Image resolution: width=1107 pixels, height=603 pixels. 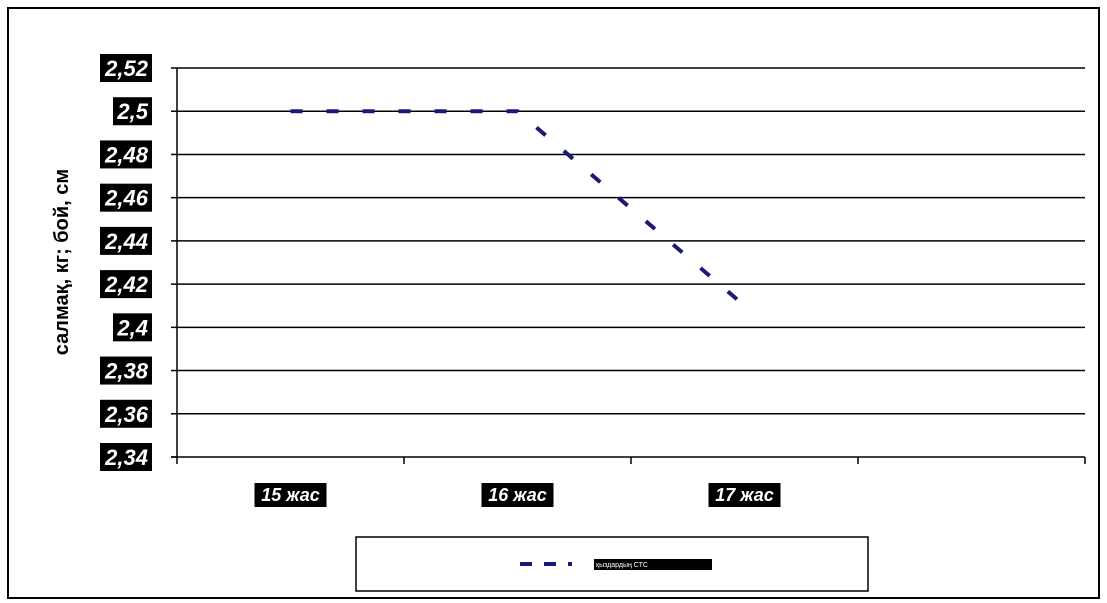 I want to click on y-tick-label: 2,44, so click(x=126, y=241).